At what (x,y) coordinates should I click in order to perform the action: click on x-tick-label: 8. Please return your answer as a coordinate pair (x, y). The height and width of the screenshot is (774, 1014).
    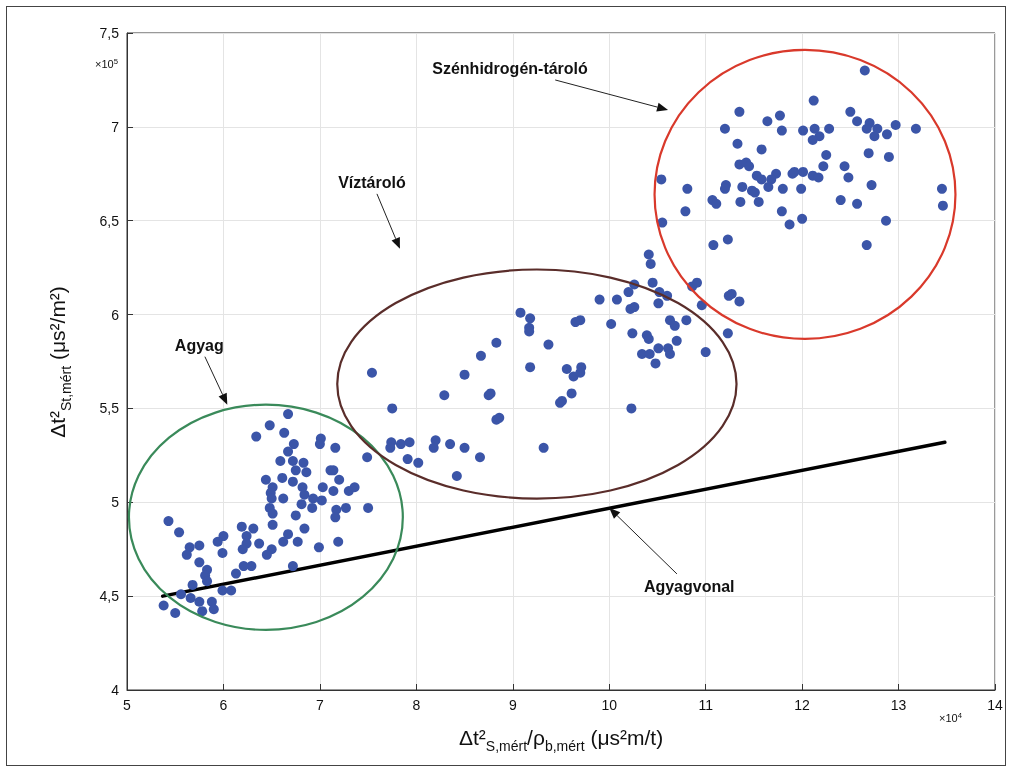
    Looking at the image, I should click on (416, 705).